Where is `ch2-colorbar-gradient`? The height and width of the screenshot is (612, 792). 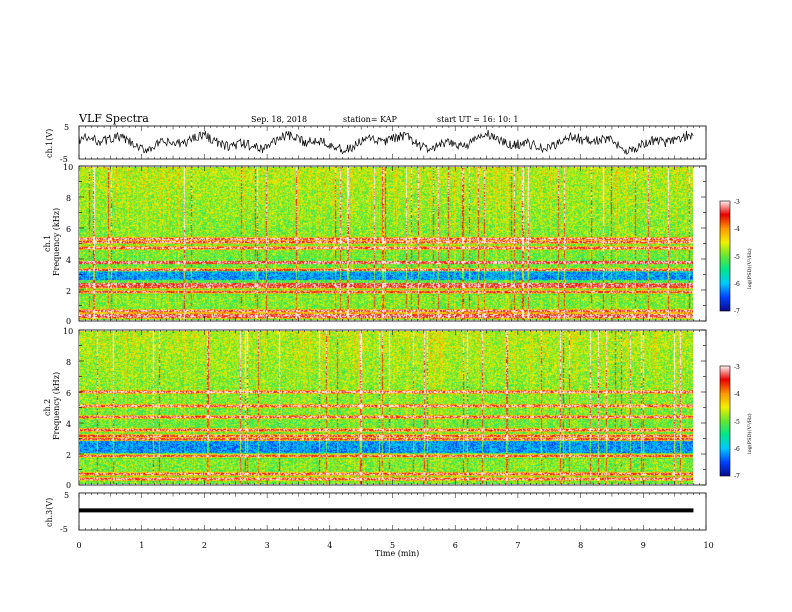 ch2-colorbar-gradient is located at coordinates (725, 421).